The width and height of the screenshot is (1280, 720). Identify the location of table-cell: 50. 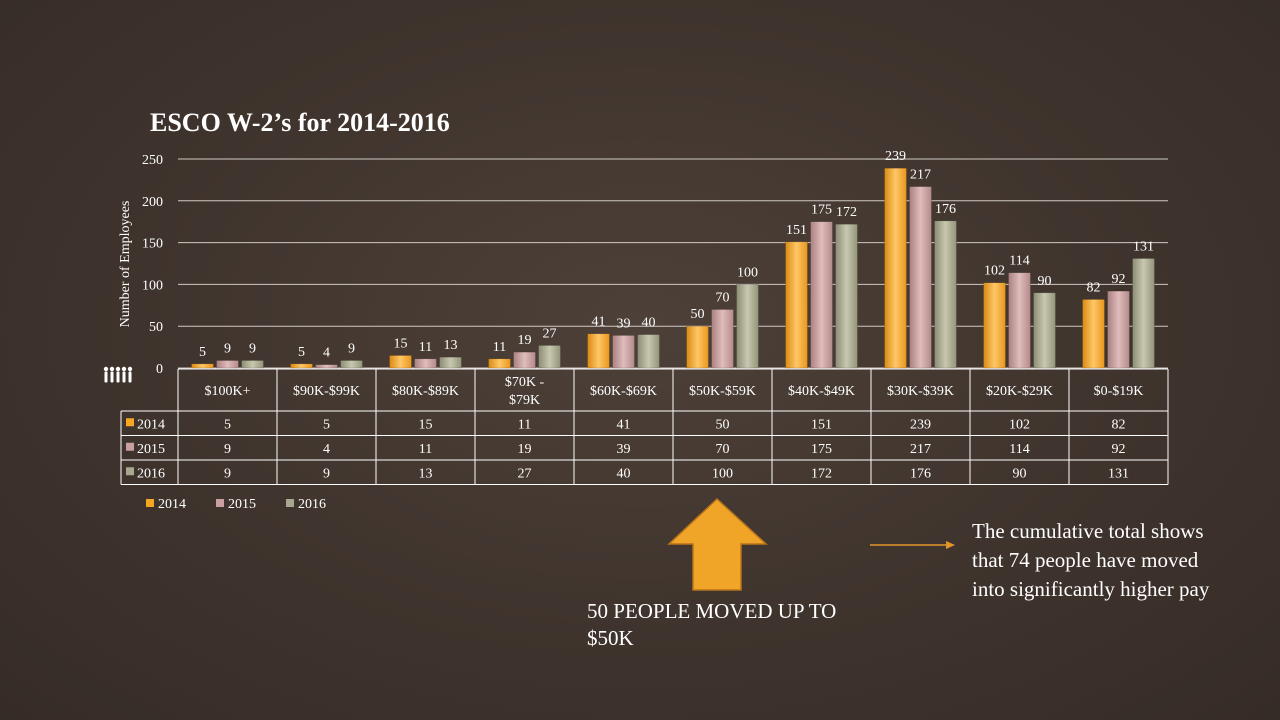
(723, 424).